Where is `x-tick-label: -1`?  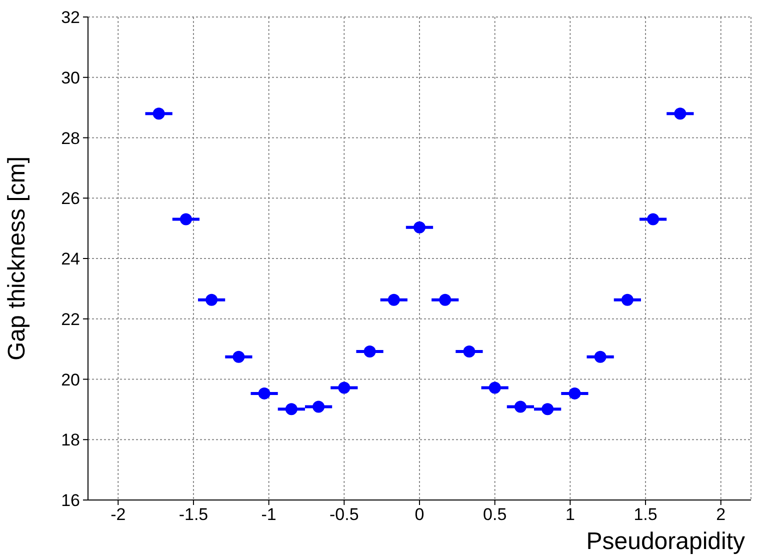 x-tick-label: -1 is located at coordinates (268, 514).